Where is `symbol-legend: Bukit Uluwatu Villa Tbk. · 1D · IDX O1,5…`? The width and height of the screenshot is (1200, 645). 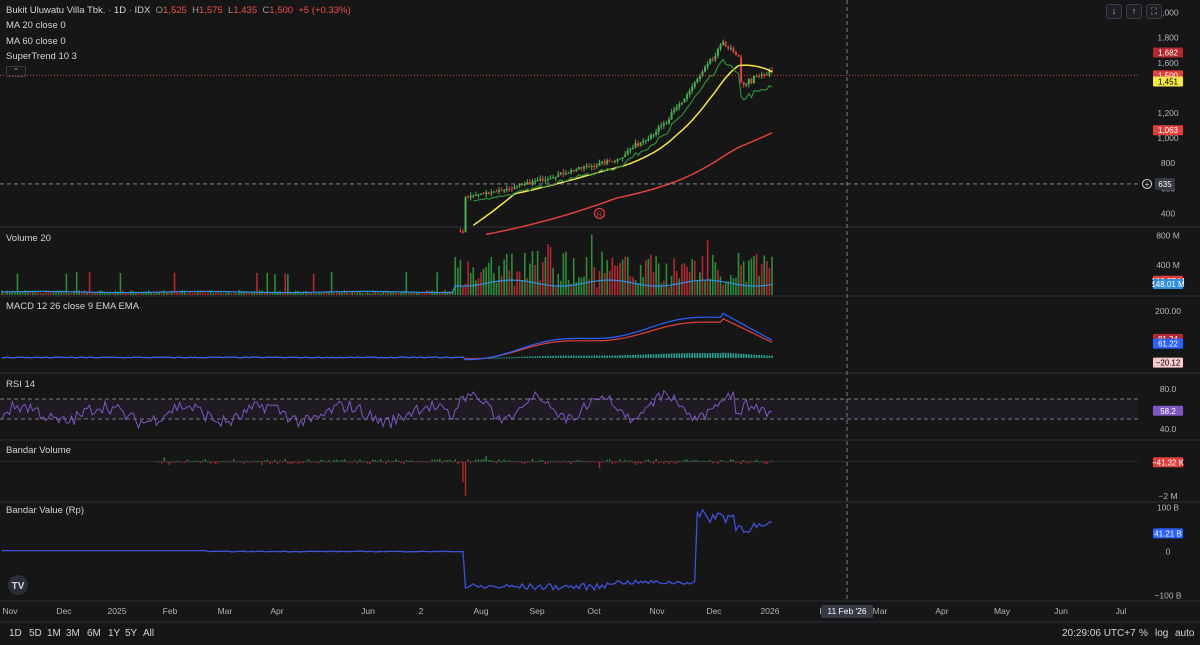 symbol-legend: Bukit Uluwatu Villa Tbk. · 1D · IDX O1,5… is located at coordinates (178, 10).